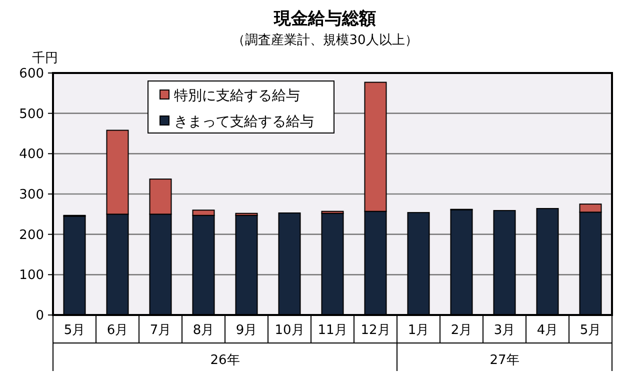 Image resolution: width=630 pixels, height=380 pixels. Describe the element at coordinates (547, 330) in the screenshot. I see `x-tick-label: 4月` at that location.